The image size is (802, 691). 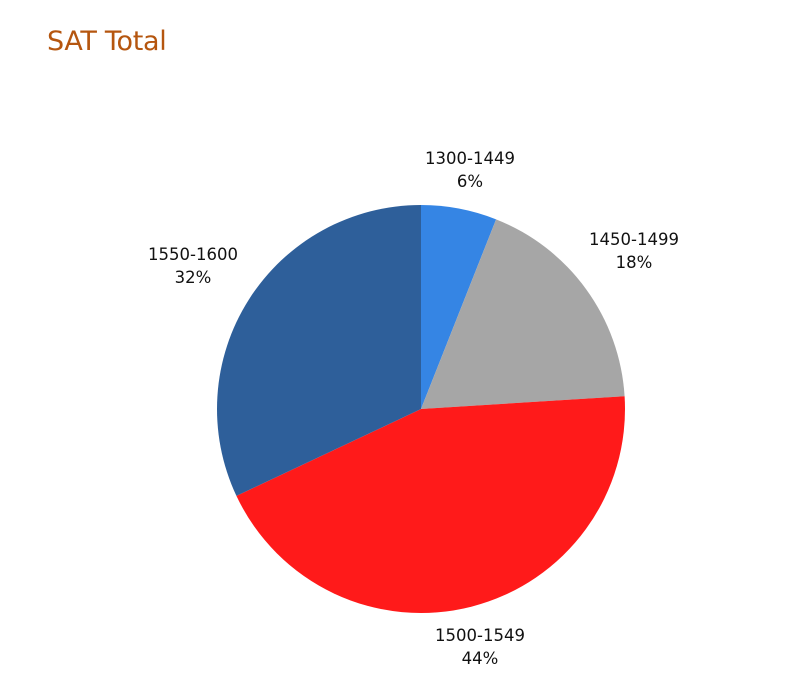 I want to click on slice-label-percent: 6%, so click(x=470, y=181).